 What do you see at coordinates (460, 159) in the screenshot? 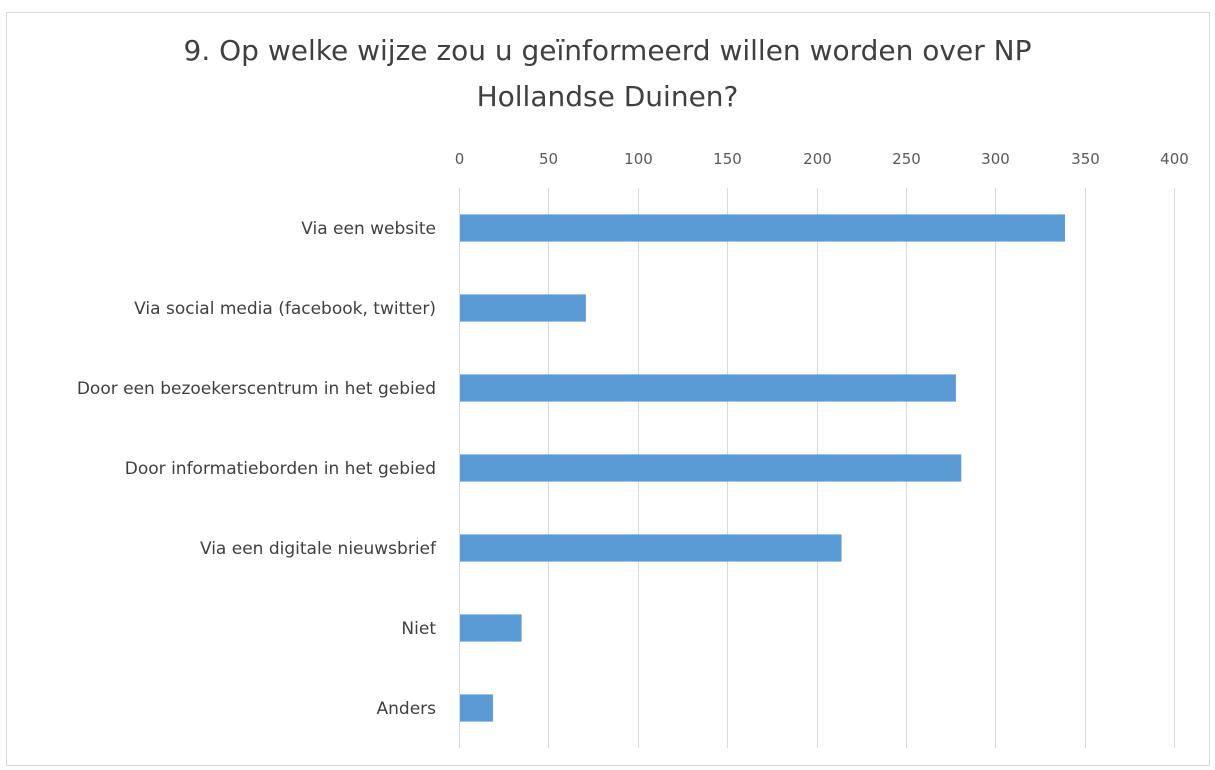
I see `x-tick-label: 0` at bounding box center [460, 159].